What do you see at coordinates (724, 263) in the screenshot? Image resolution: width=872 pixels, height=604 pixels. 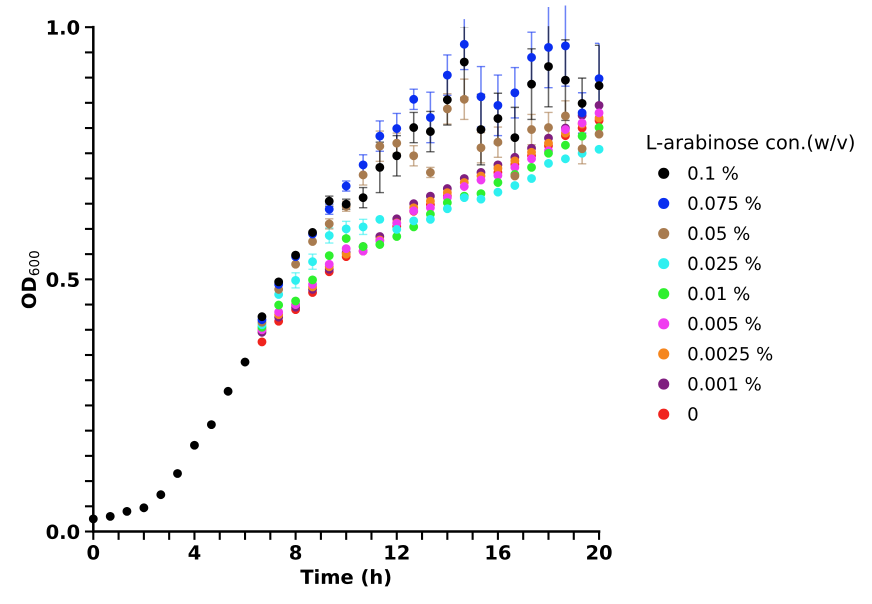 I see `legend-label: 0.025 %` at bounding box center [724, 263].